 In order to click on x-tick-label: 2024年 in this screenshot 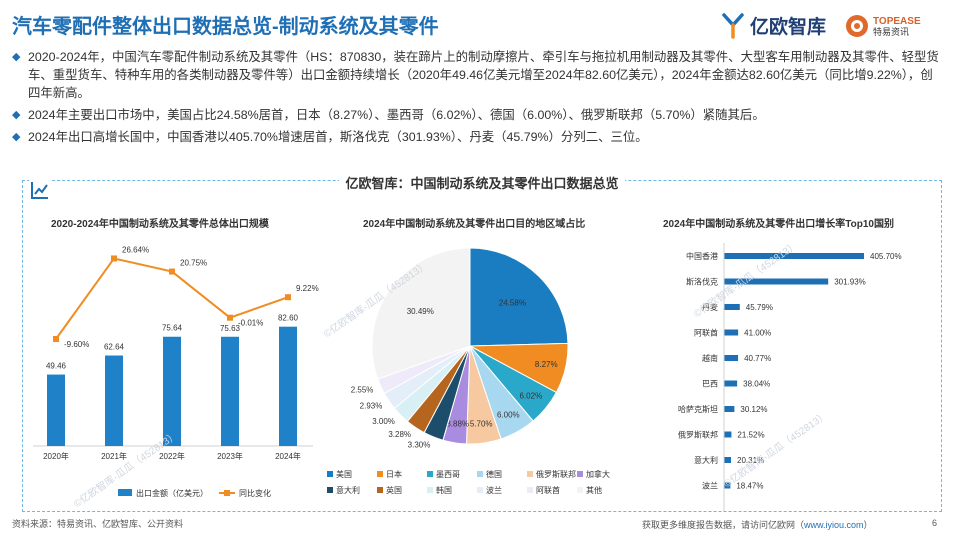, I will do `click(288, 456)`.